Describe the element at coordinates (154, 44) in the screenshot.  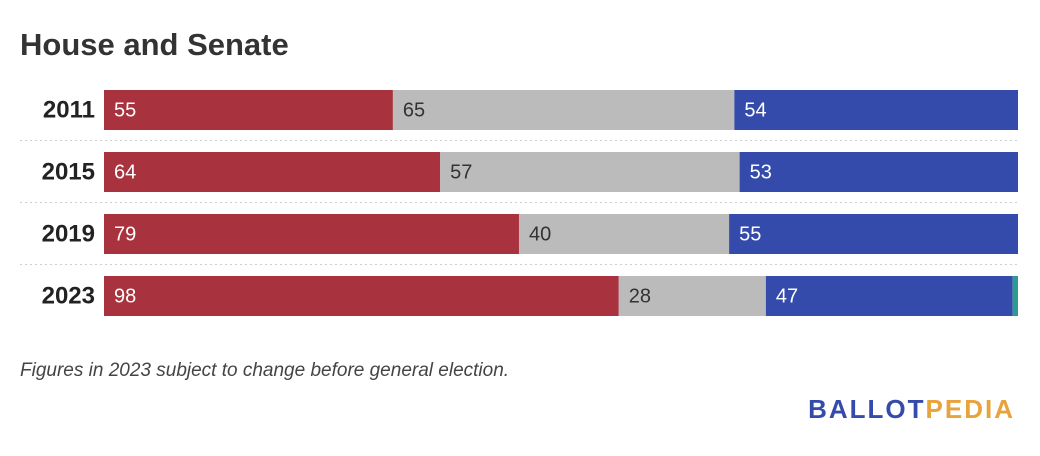
I see `chart-title: House and Senate` at that location.